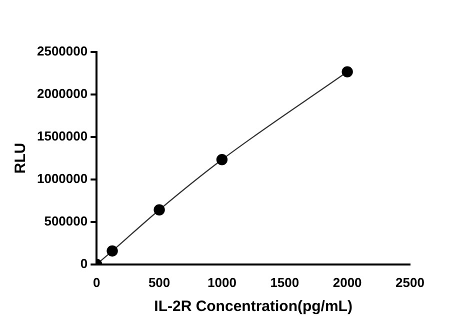 This screenshot has height=334, width=460. What do you see at coordinates (62, 51) in the screenshot?
I see `y-tick-label: 2500000` at bounding box center [62, 51].